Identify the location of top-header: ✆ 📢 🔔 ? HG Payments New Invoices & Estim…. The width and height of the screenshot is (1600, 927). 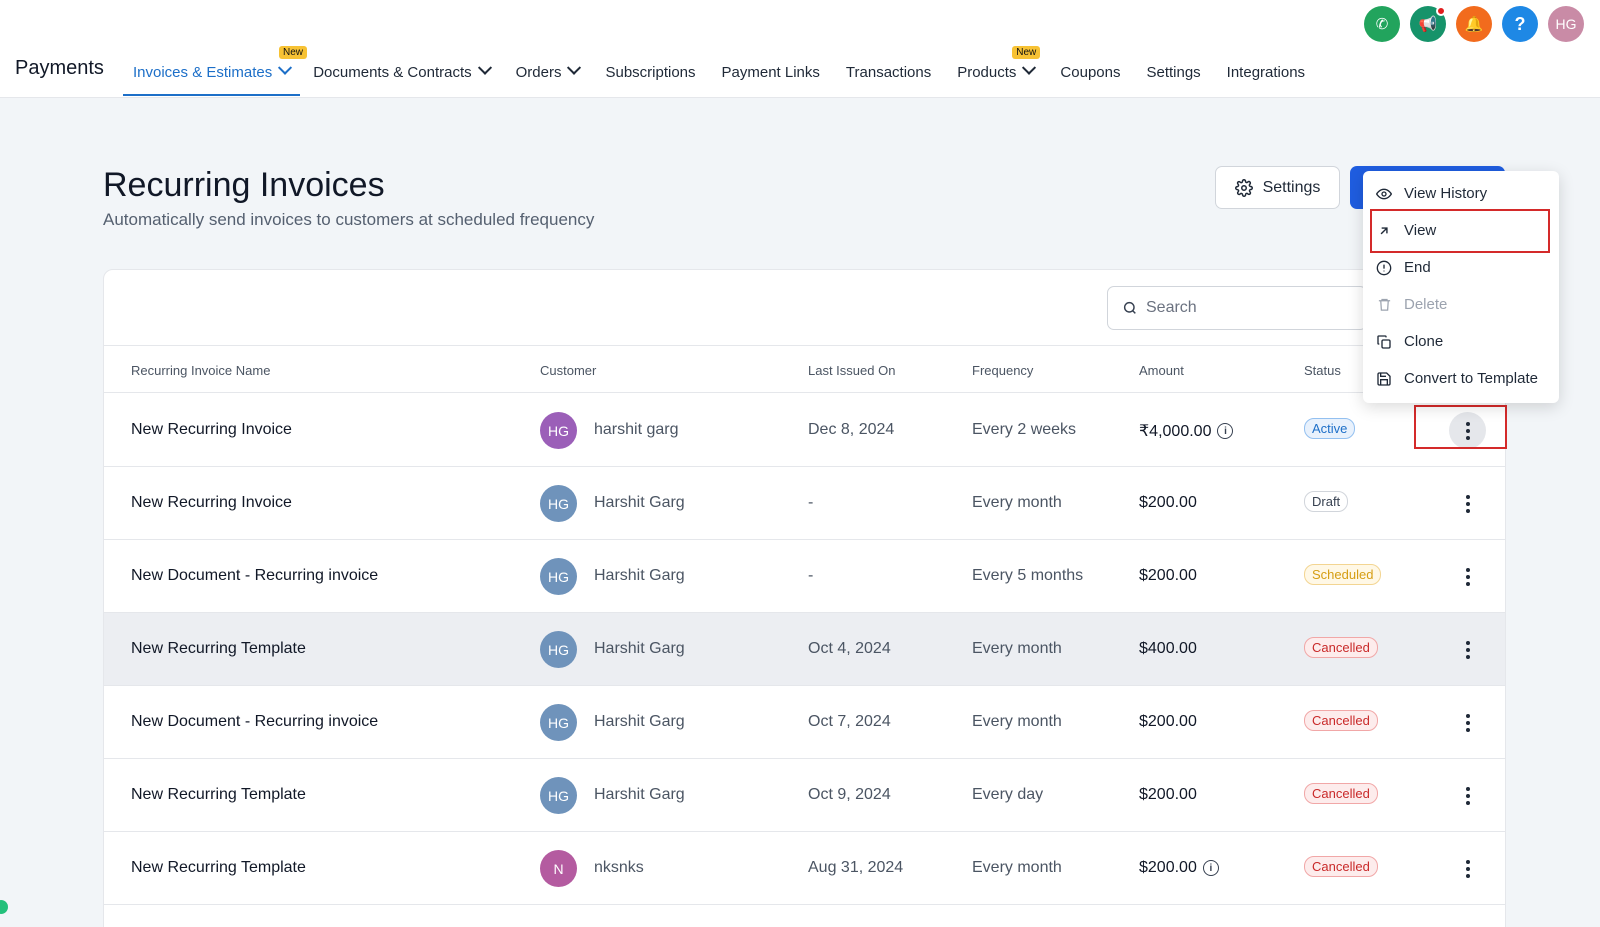
(800, 49).